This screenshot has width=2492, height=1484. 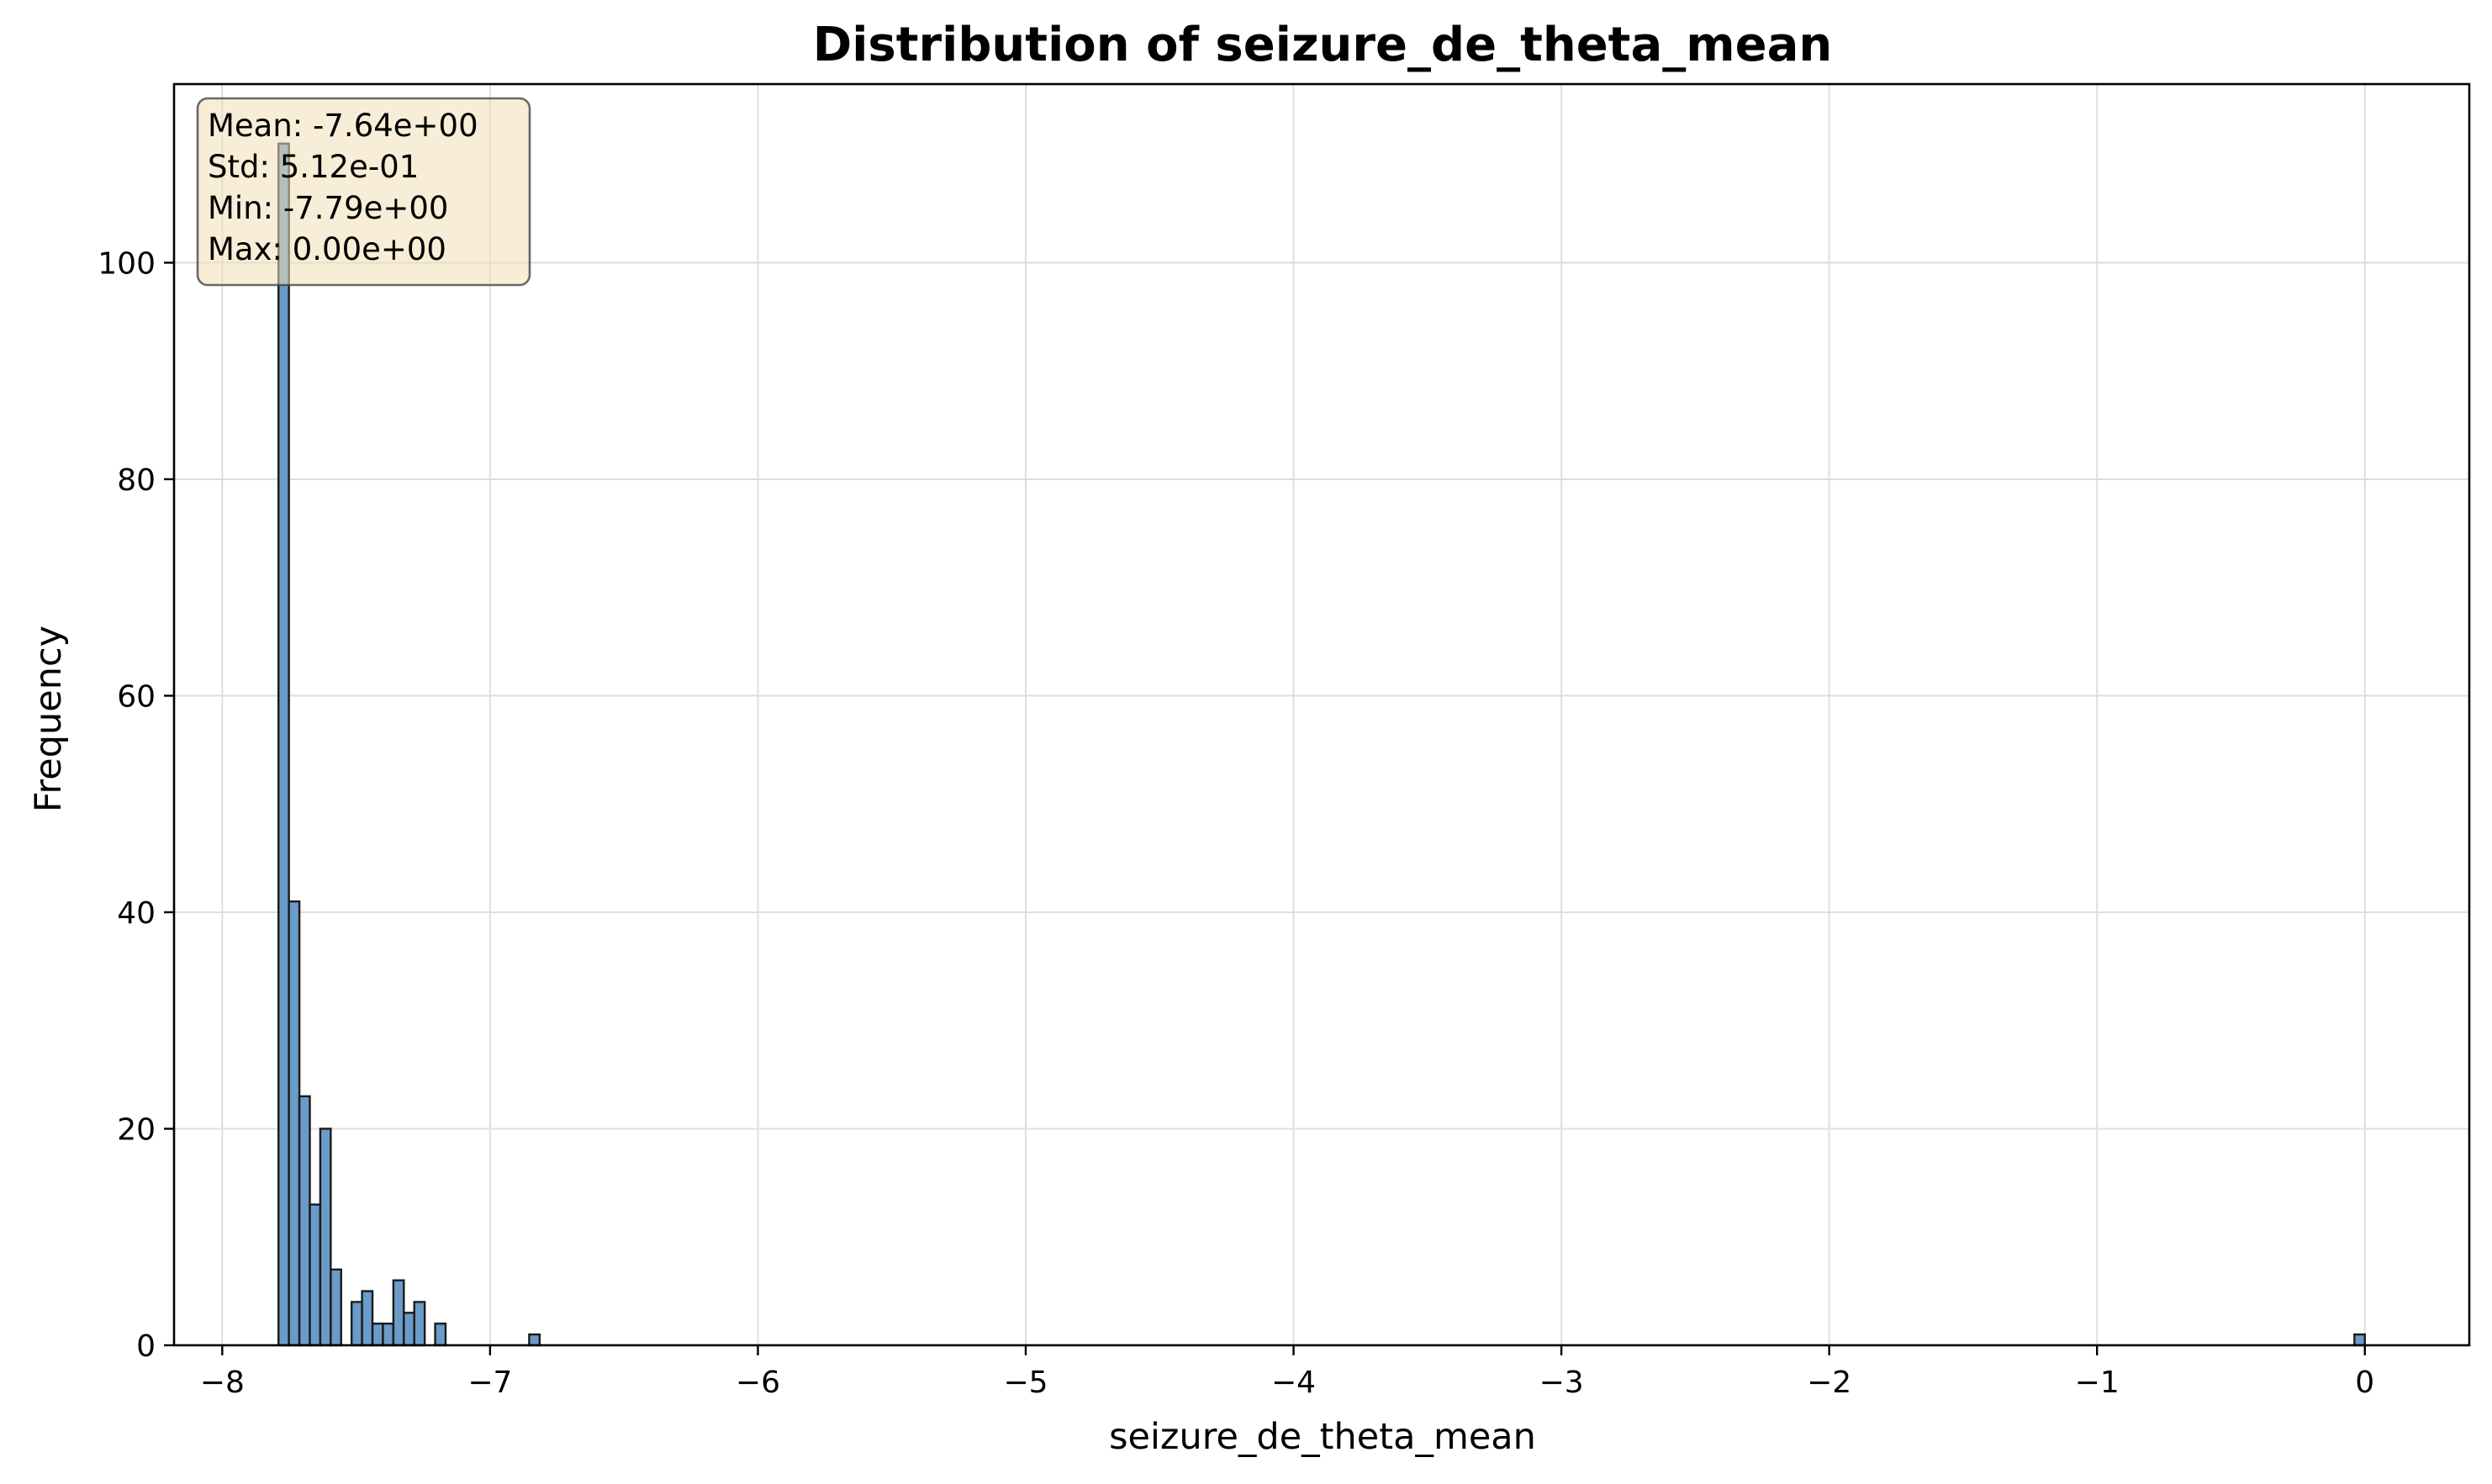 What do you see at coordinates (2364, 1382) in the screenshot?
I see `x-tick-label: 0` at bounding box center [2364, 1382].